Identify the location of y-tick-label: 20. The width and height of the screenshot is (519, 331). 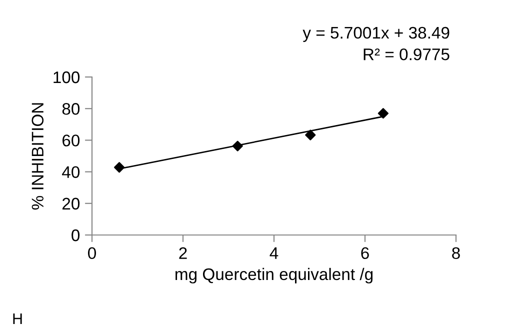
(71, 204).